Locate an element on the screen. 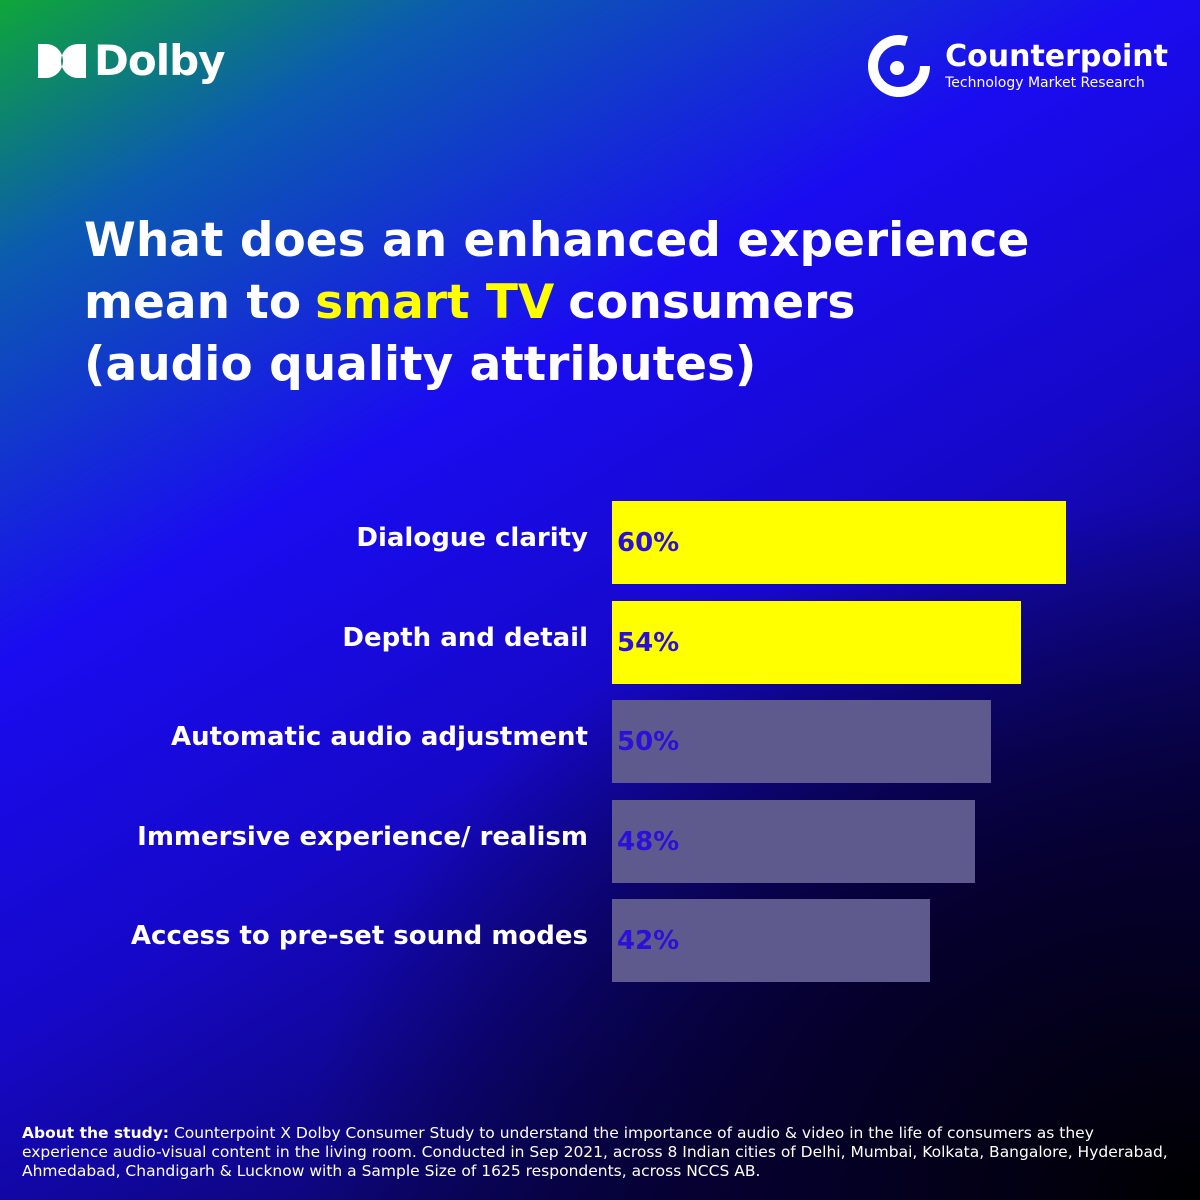 This screenshot has width=1200, height=1200. dolby-logo: Dolby is located at coordinates (132, 60).